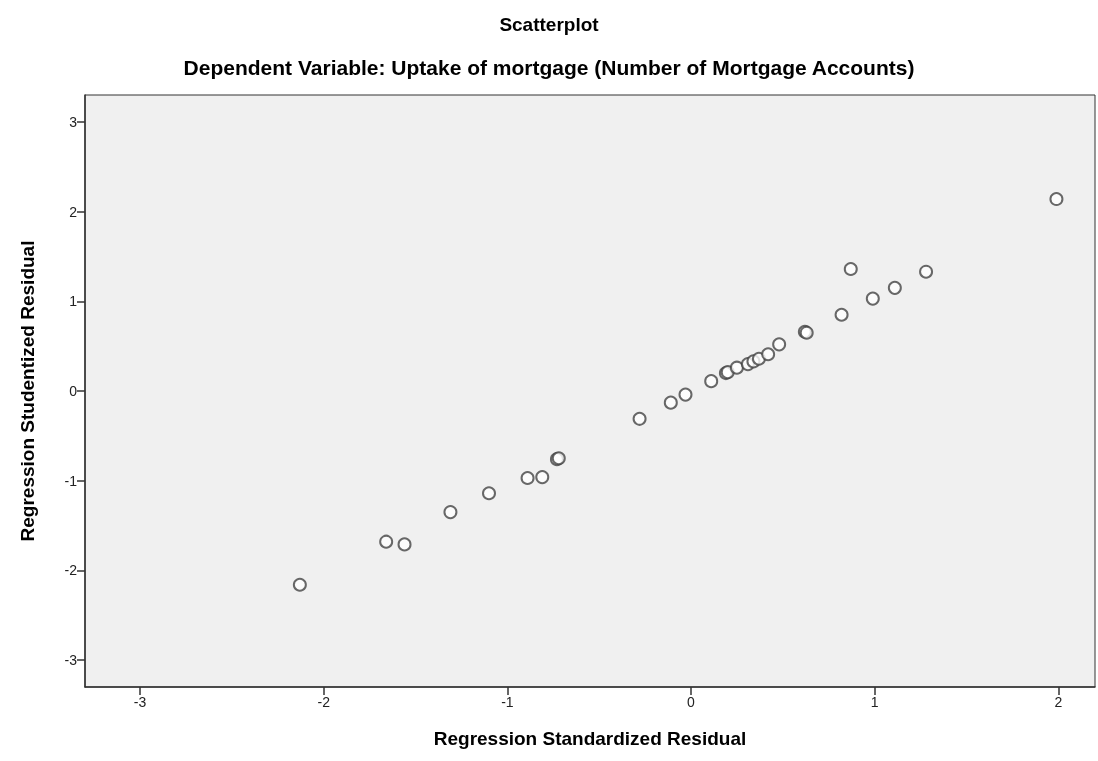  What do you see at coordinates (73, 121) in the screenshot?
I see `y-tick-label: 3` at bounding box center [73, 121].